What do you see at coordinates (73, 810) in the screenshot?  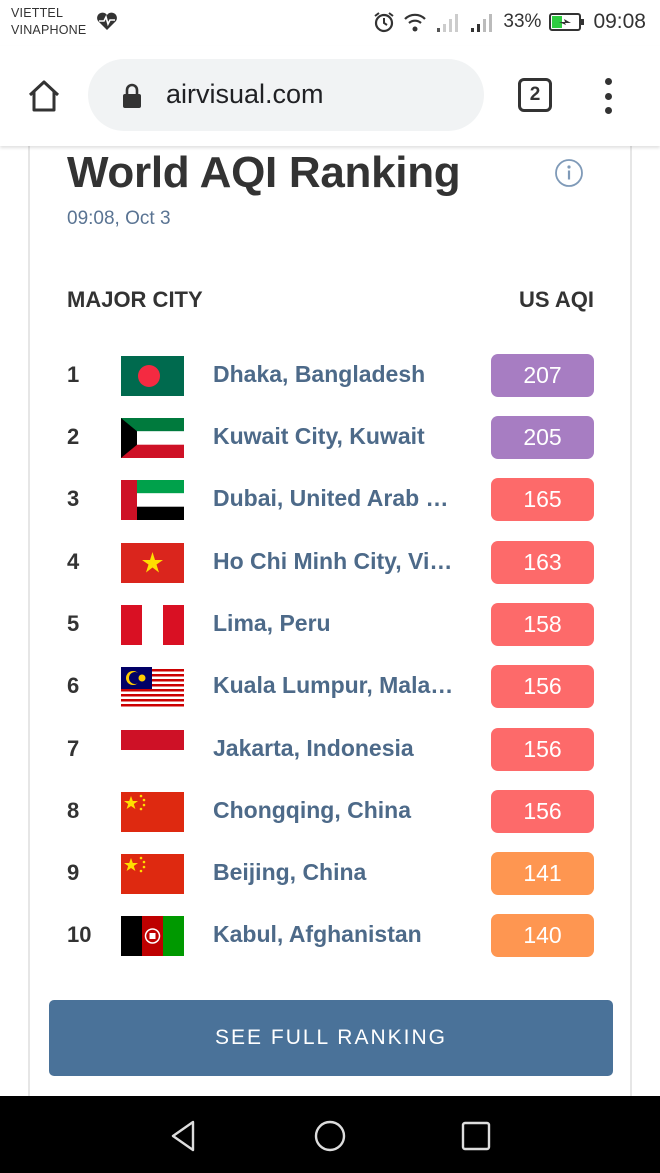 I see `rank-number: 8` at bounding box center [73, 810].